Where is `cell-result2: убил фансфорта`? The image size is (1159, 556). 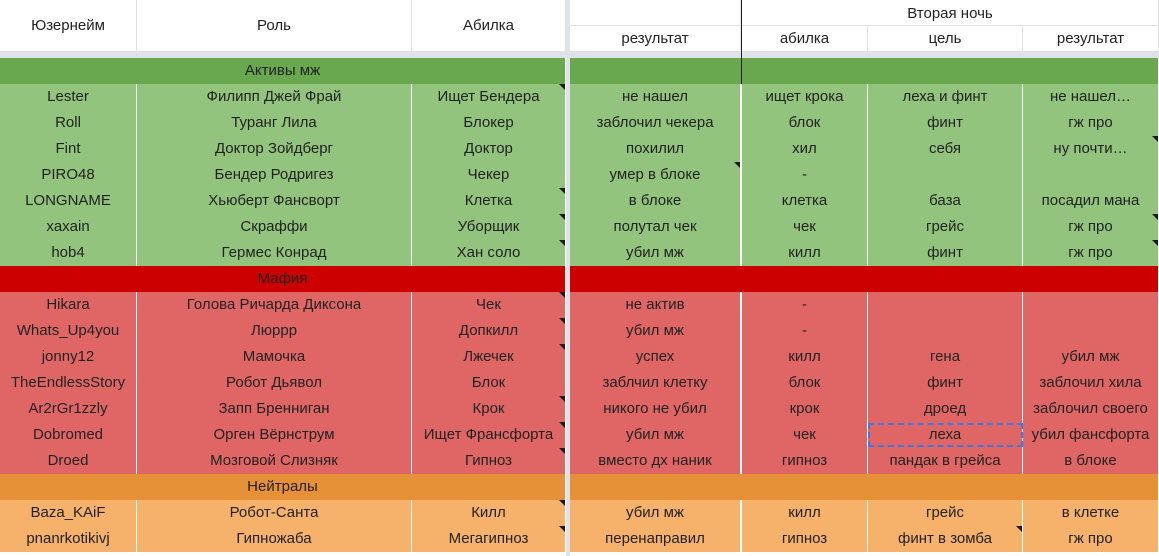 cell-result2: убил фансфорта is located at coordinates (1091, 435).